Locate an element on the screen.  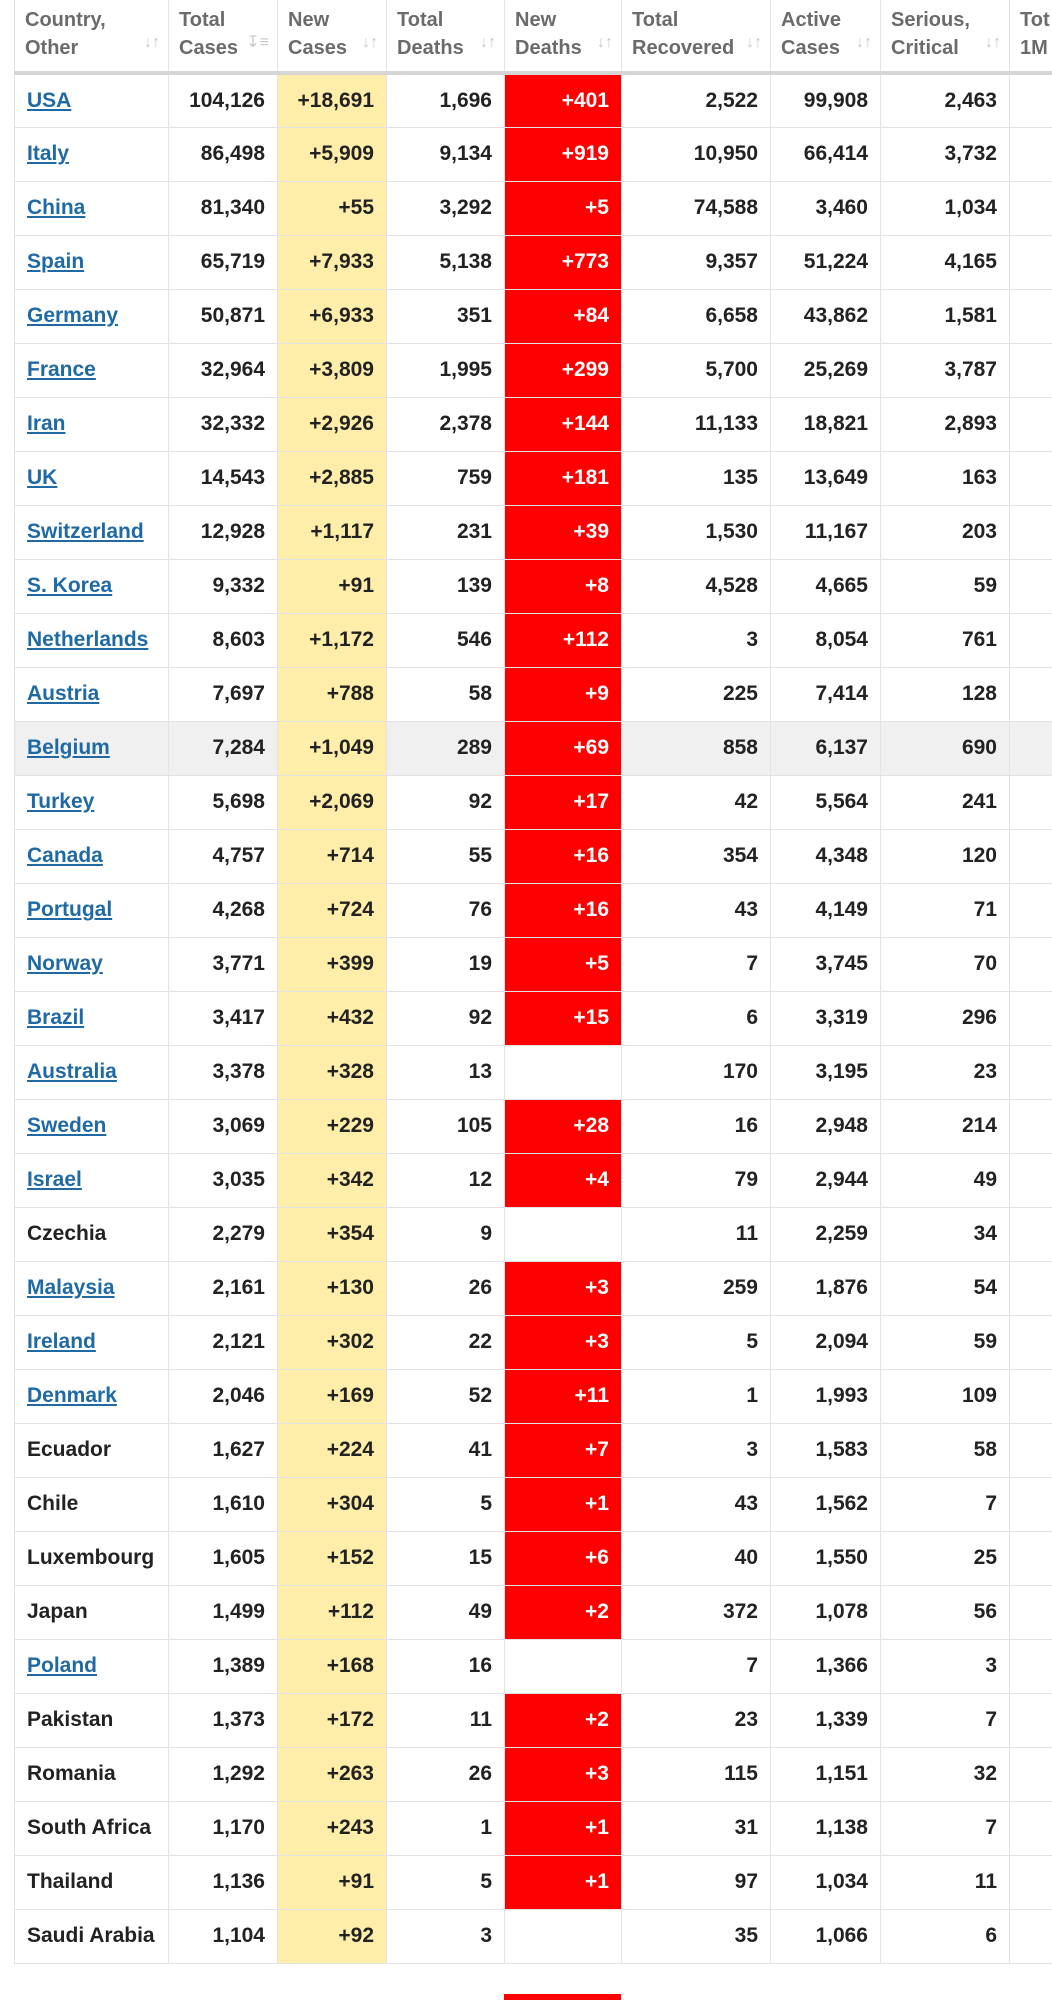
country-cell: Netherlands is located at coordinates (91, 640).